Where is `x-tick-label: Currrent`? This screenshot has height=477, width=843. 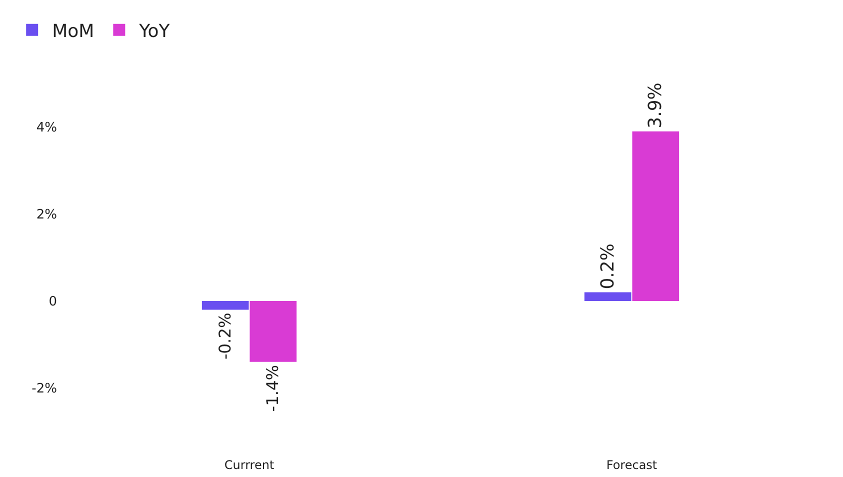 x-tick-label: Currrent is located at coordinates (249, 465).